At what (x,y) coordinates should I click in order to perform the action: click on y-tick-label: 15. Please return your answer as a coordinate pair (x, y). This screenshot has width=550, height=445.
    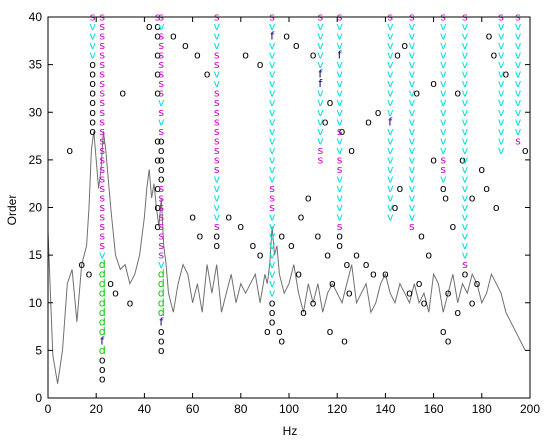
    Looking at the image, I should click on (36, 255).